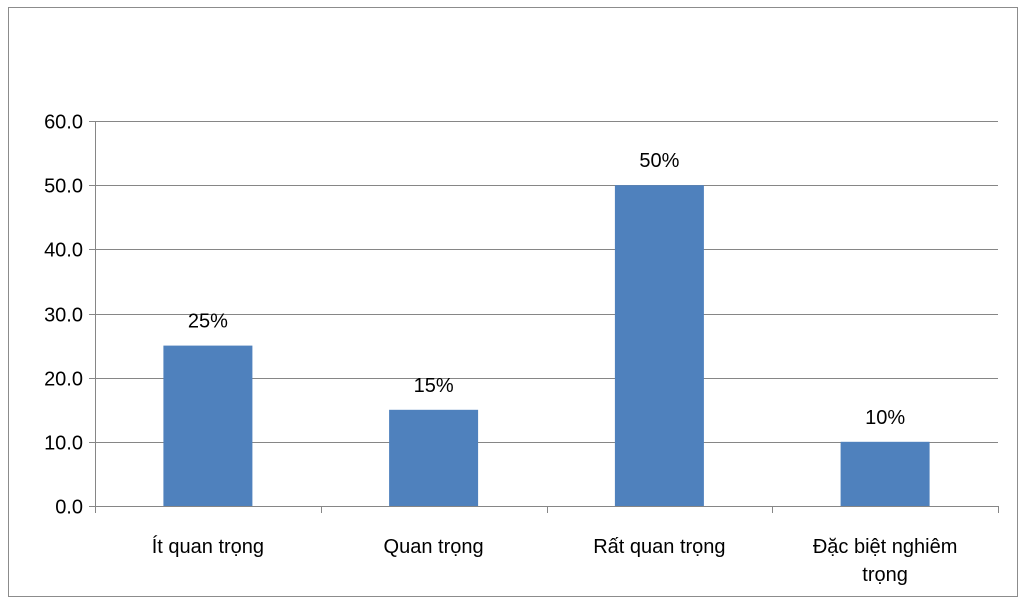 This screenshot has height=598, width=1019. I want to click on y-tick-label: 30.0, so click(63, 316).